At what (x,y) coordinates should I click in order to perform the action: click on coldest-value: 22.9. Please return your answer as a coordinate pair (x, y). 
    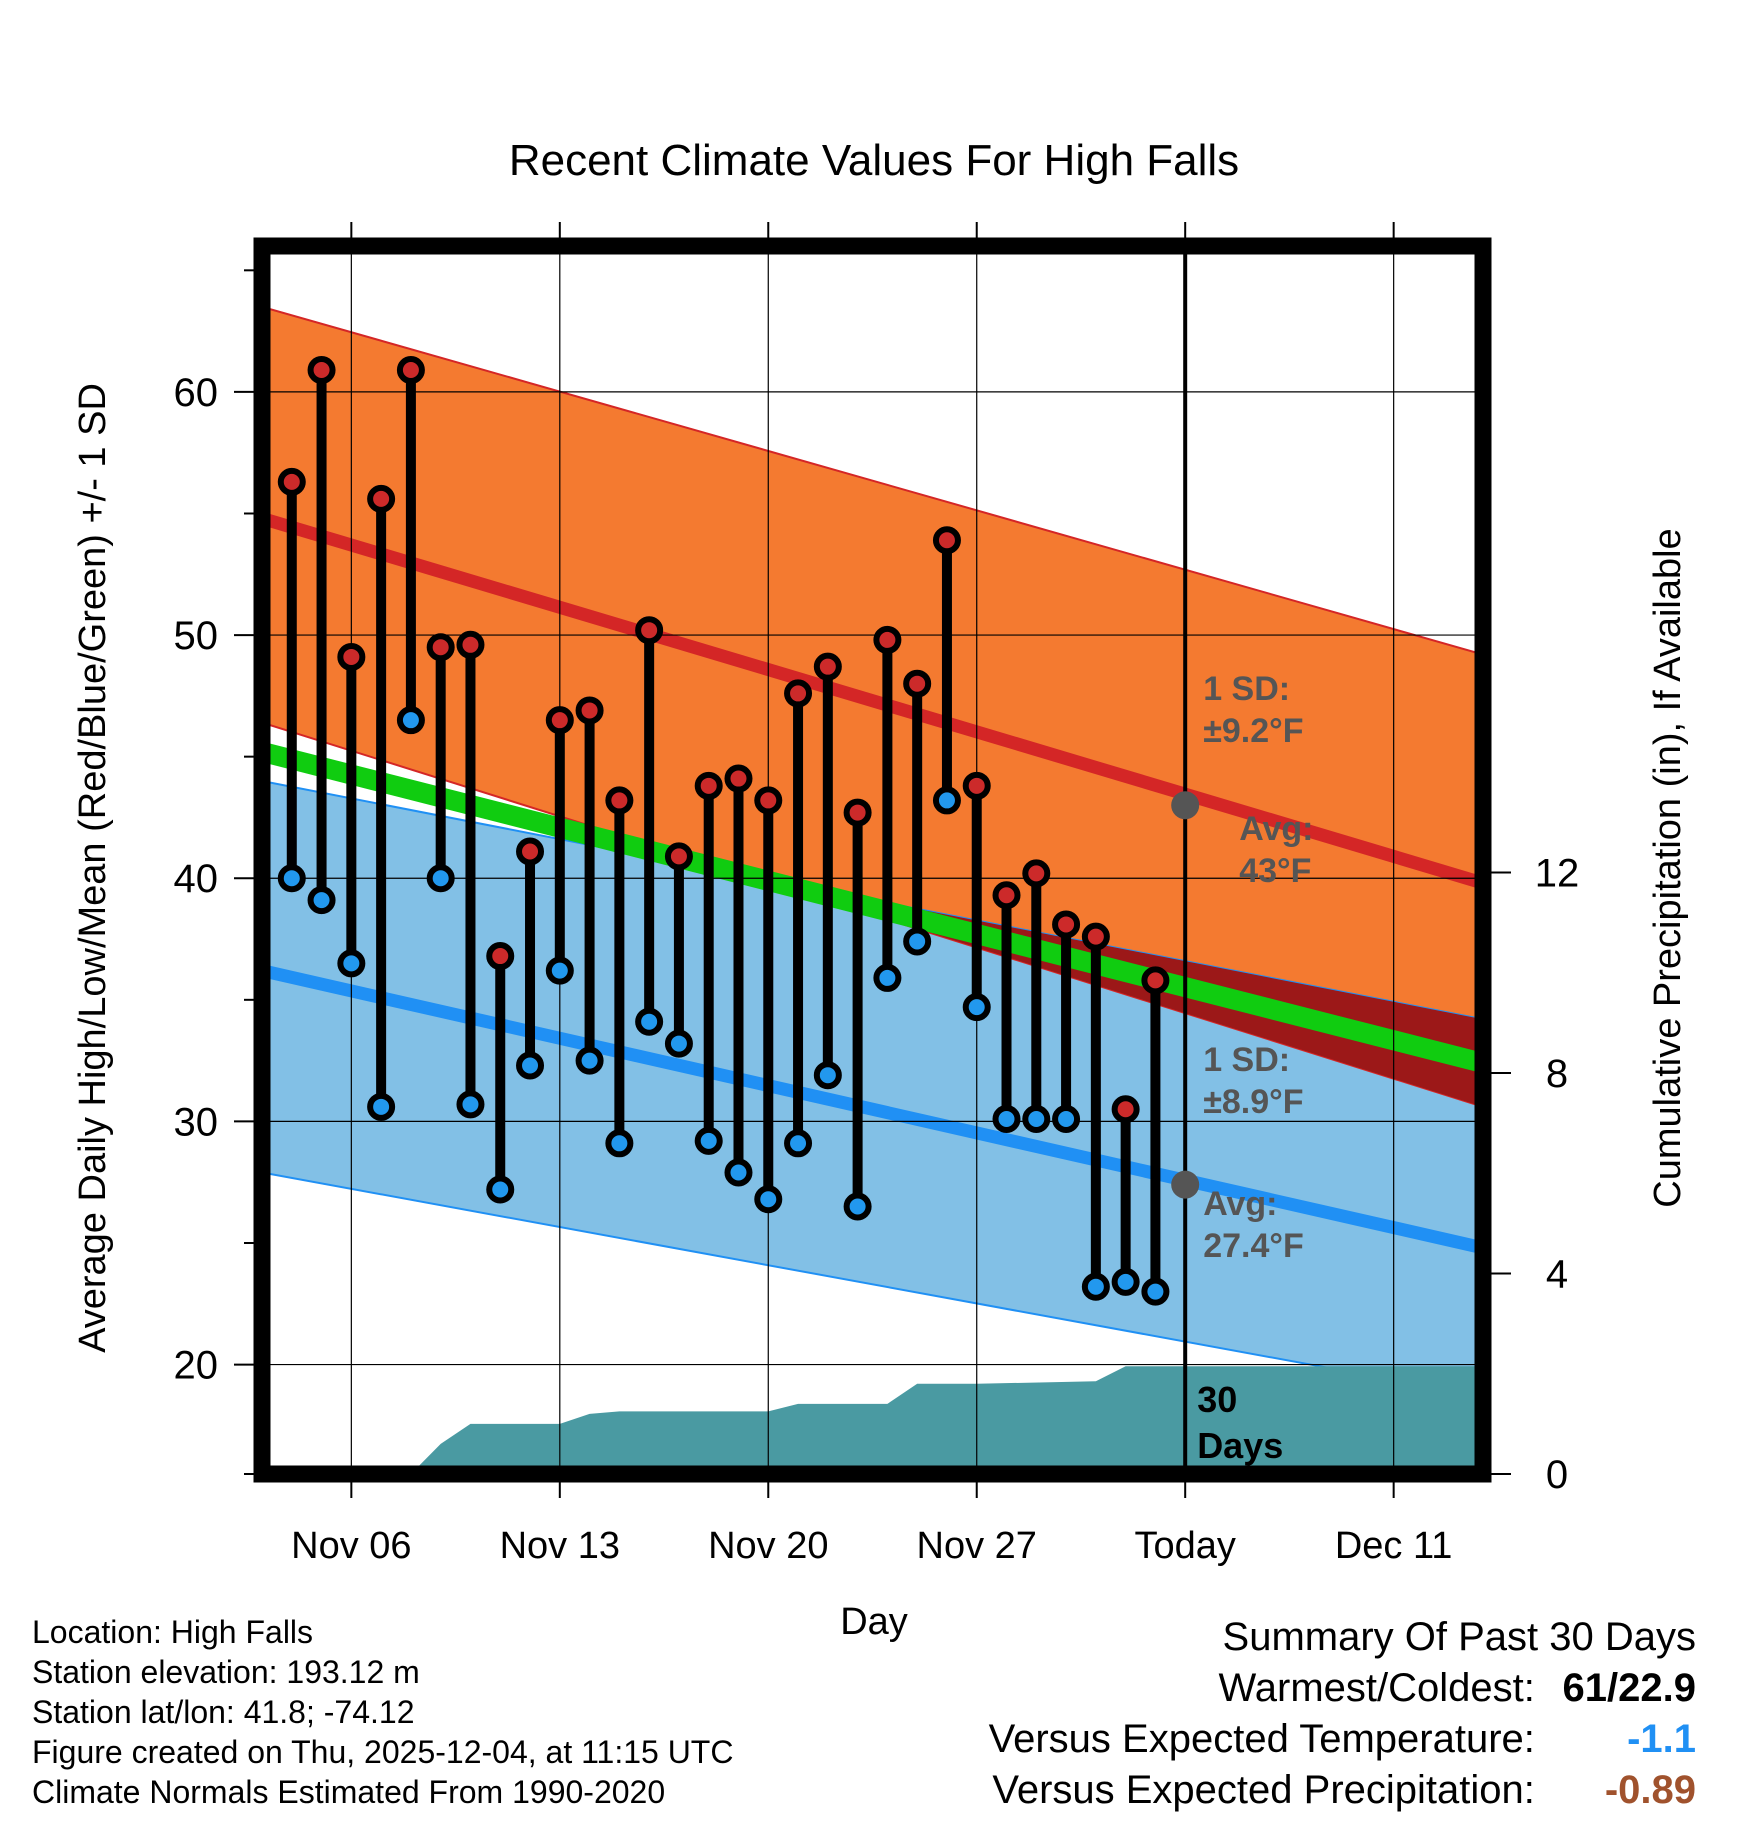
    Looking at the image, I should click on (1657, 1688).